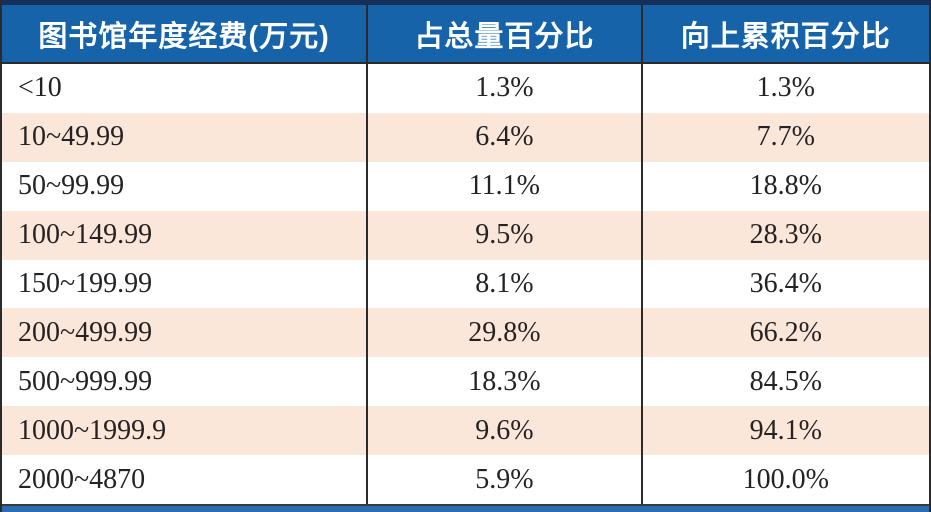  Describe the element at coordinates (185, 137) in the screenshot. I see `funding-range-cell: 10~49.99` at that location.